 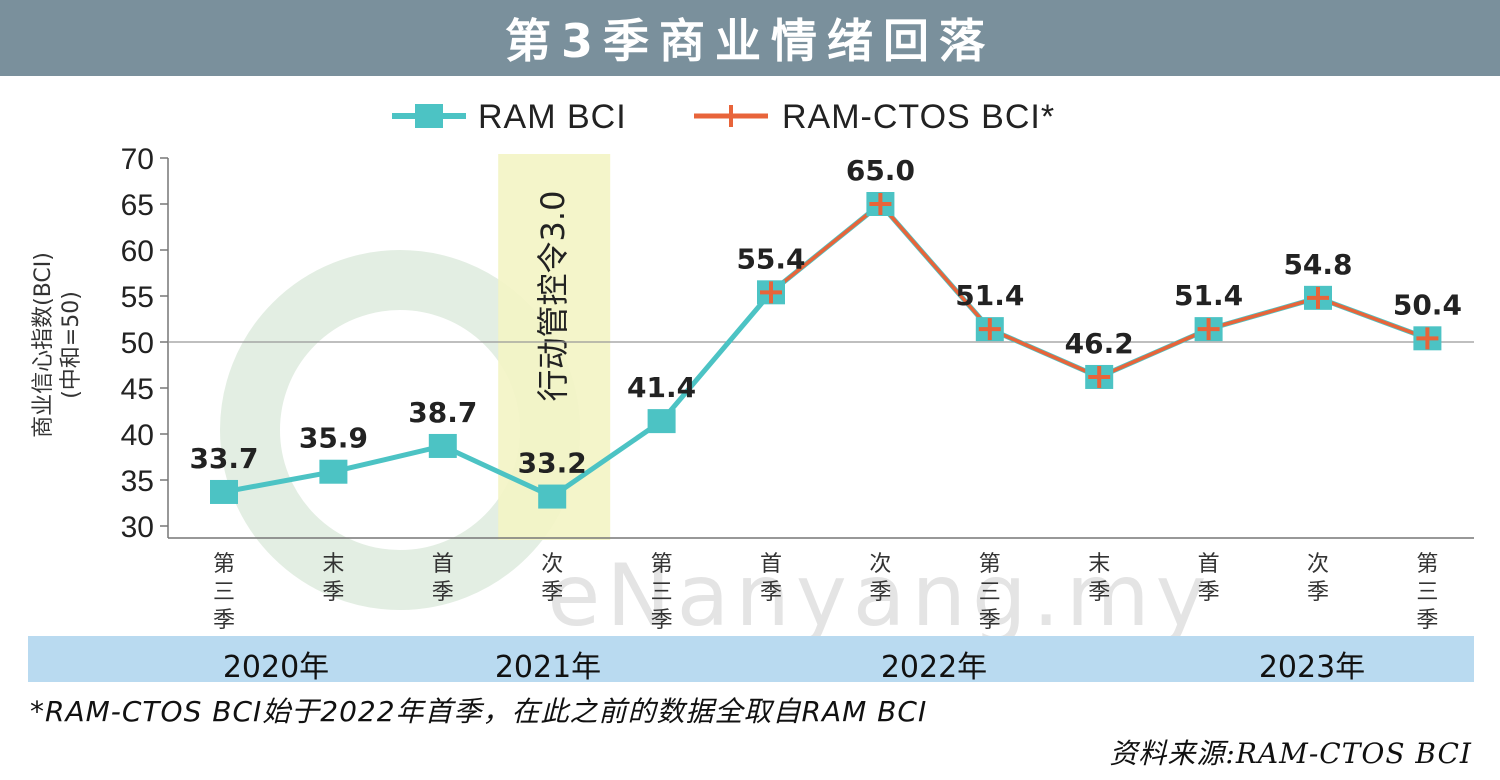 I want to click on legend-marker-ram-bci, so click(x=429, y=116).